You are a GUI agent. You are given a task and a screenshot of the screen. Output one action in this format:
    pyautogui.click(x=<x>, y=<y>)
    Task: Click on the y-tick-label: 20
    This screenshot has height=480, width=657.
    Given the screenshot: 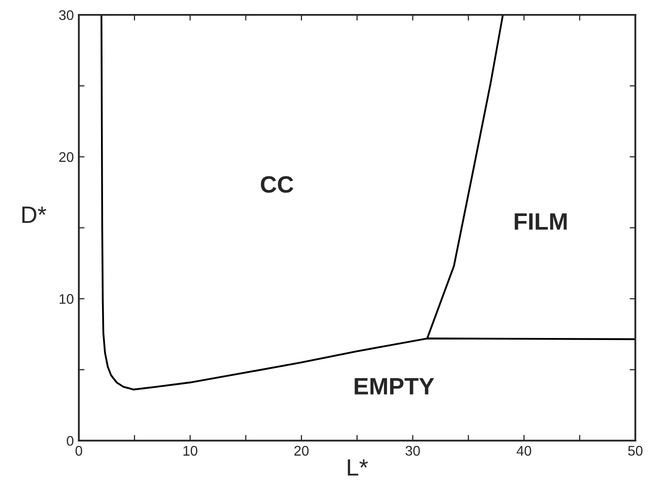 What is the action you would take?
    pyautogui.click(x=66, y=157)
    